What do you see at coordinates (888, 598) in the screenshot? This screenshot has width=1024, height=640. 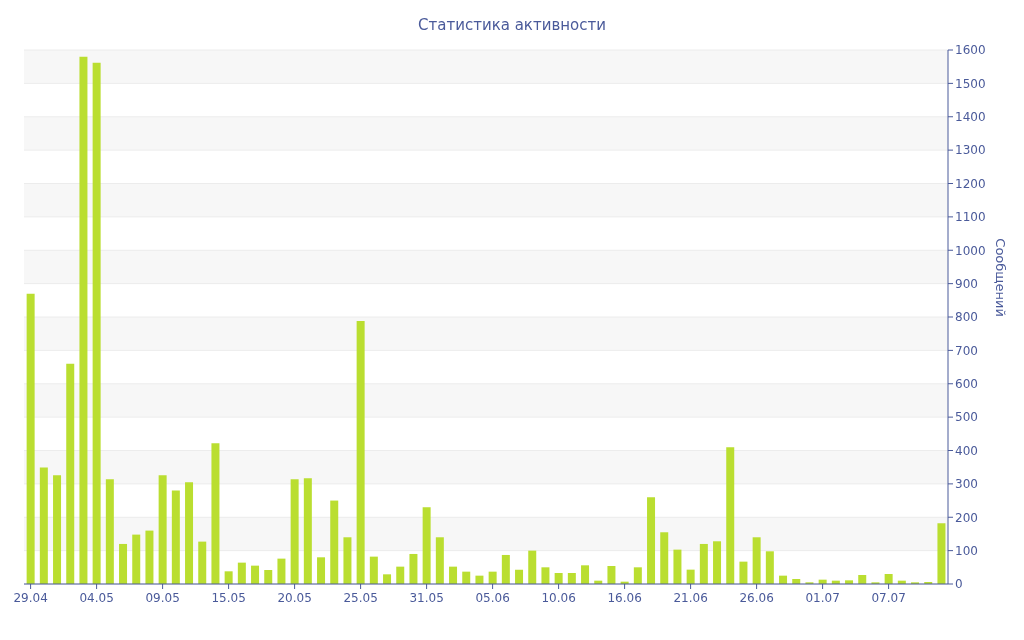 I see `x-tick-label: 07.07` at bounding box center [888, 598].